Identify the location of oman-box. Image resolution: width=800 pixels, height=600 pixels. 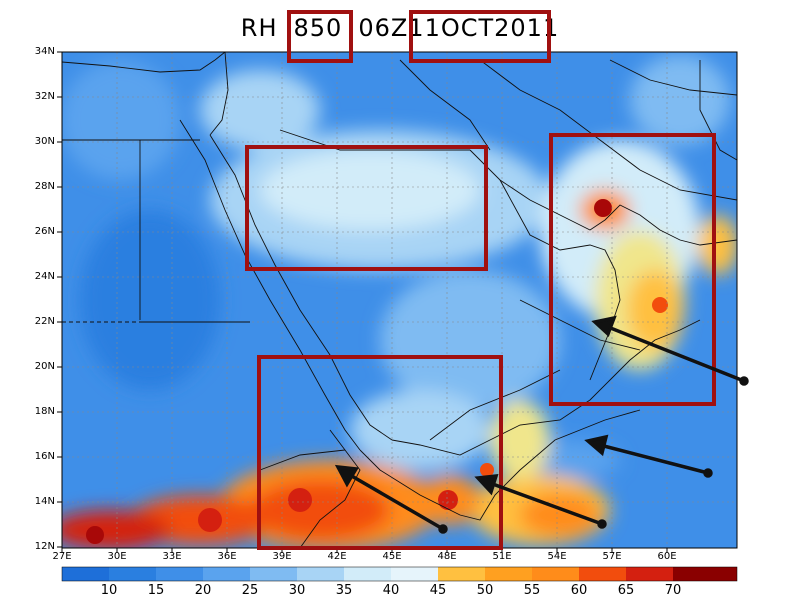
(632, 269).